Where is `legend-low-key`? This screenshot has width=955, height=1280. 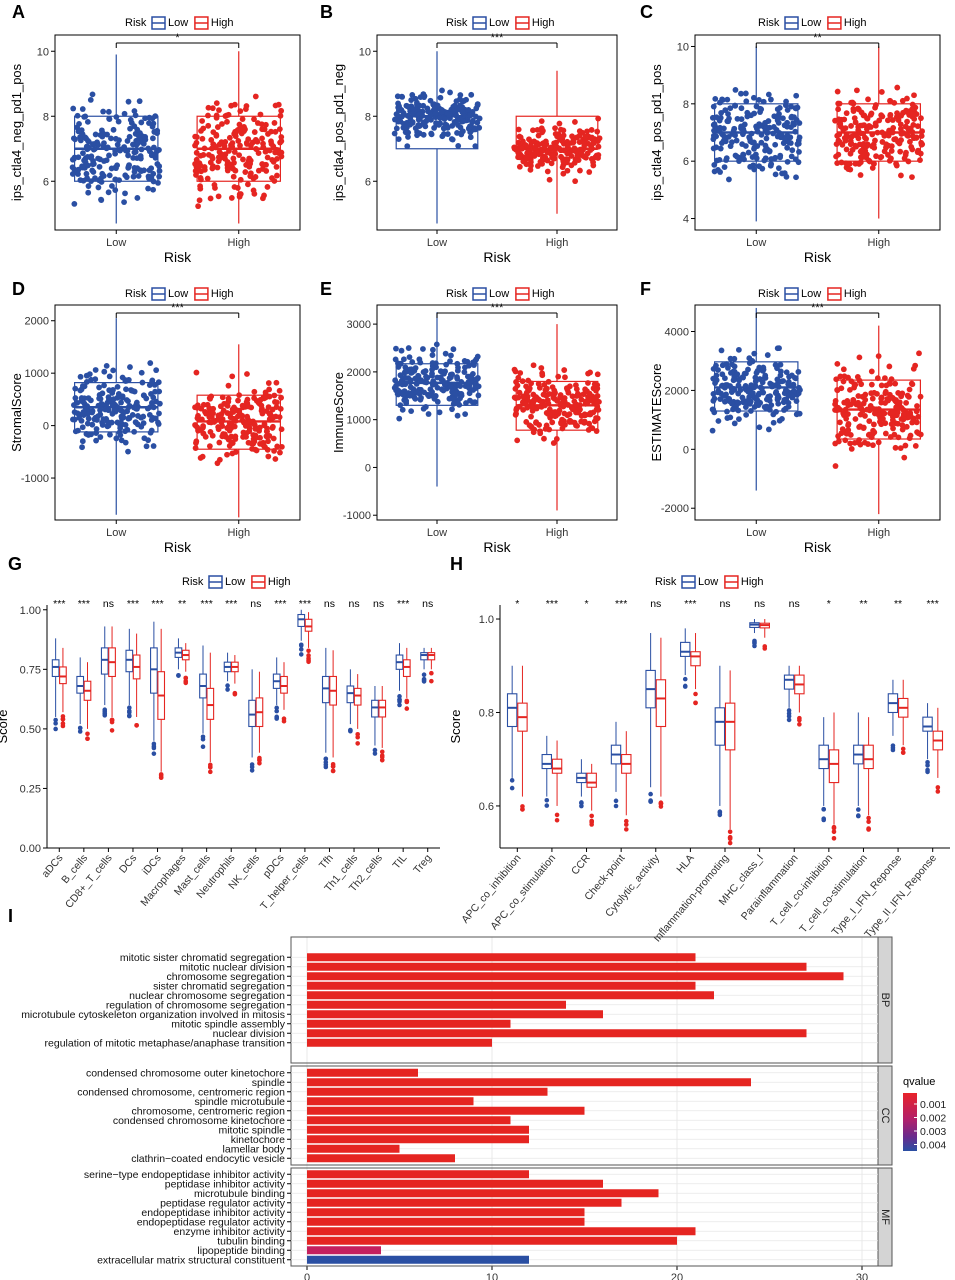 legend-low-key is located at coordinates (215, 582).